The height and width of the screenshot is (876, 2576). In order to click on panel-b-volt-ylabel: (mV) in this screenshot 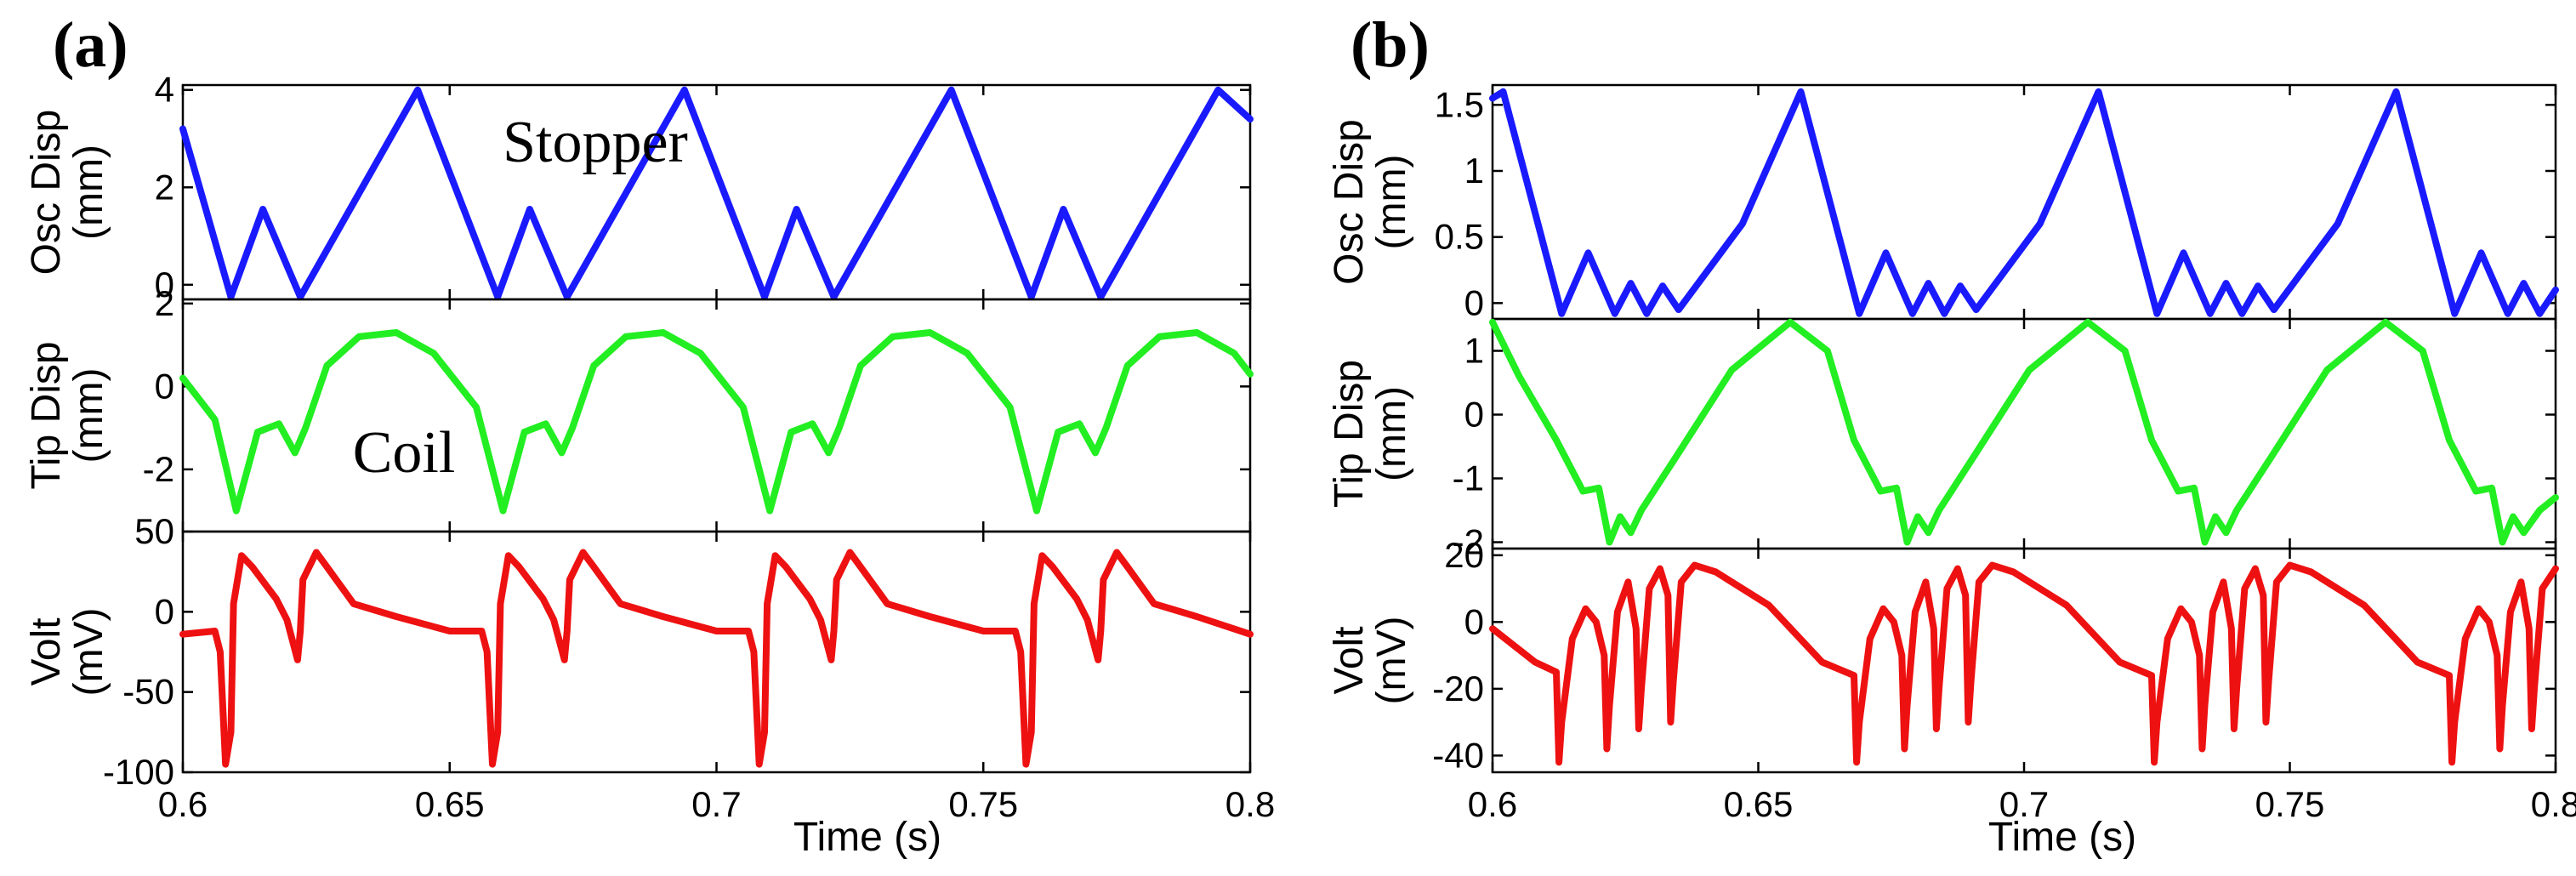, I will do `click(1391, 661)`.